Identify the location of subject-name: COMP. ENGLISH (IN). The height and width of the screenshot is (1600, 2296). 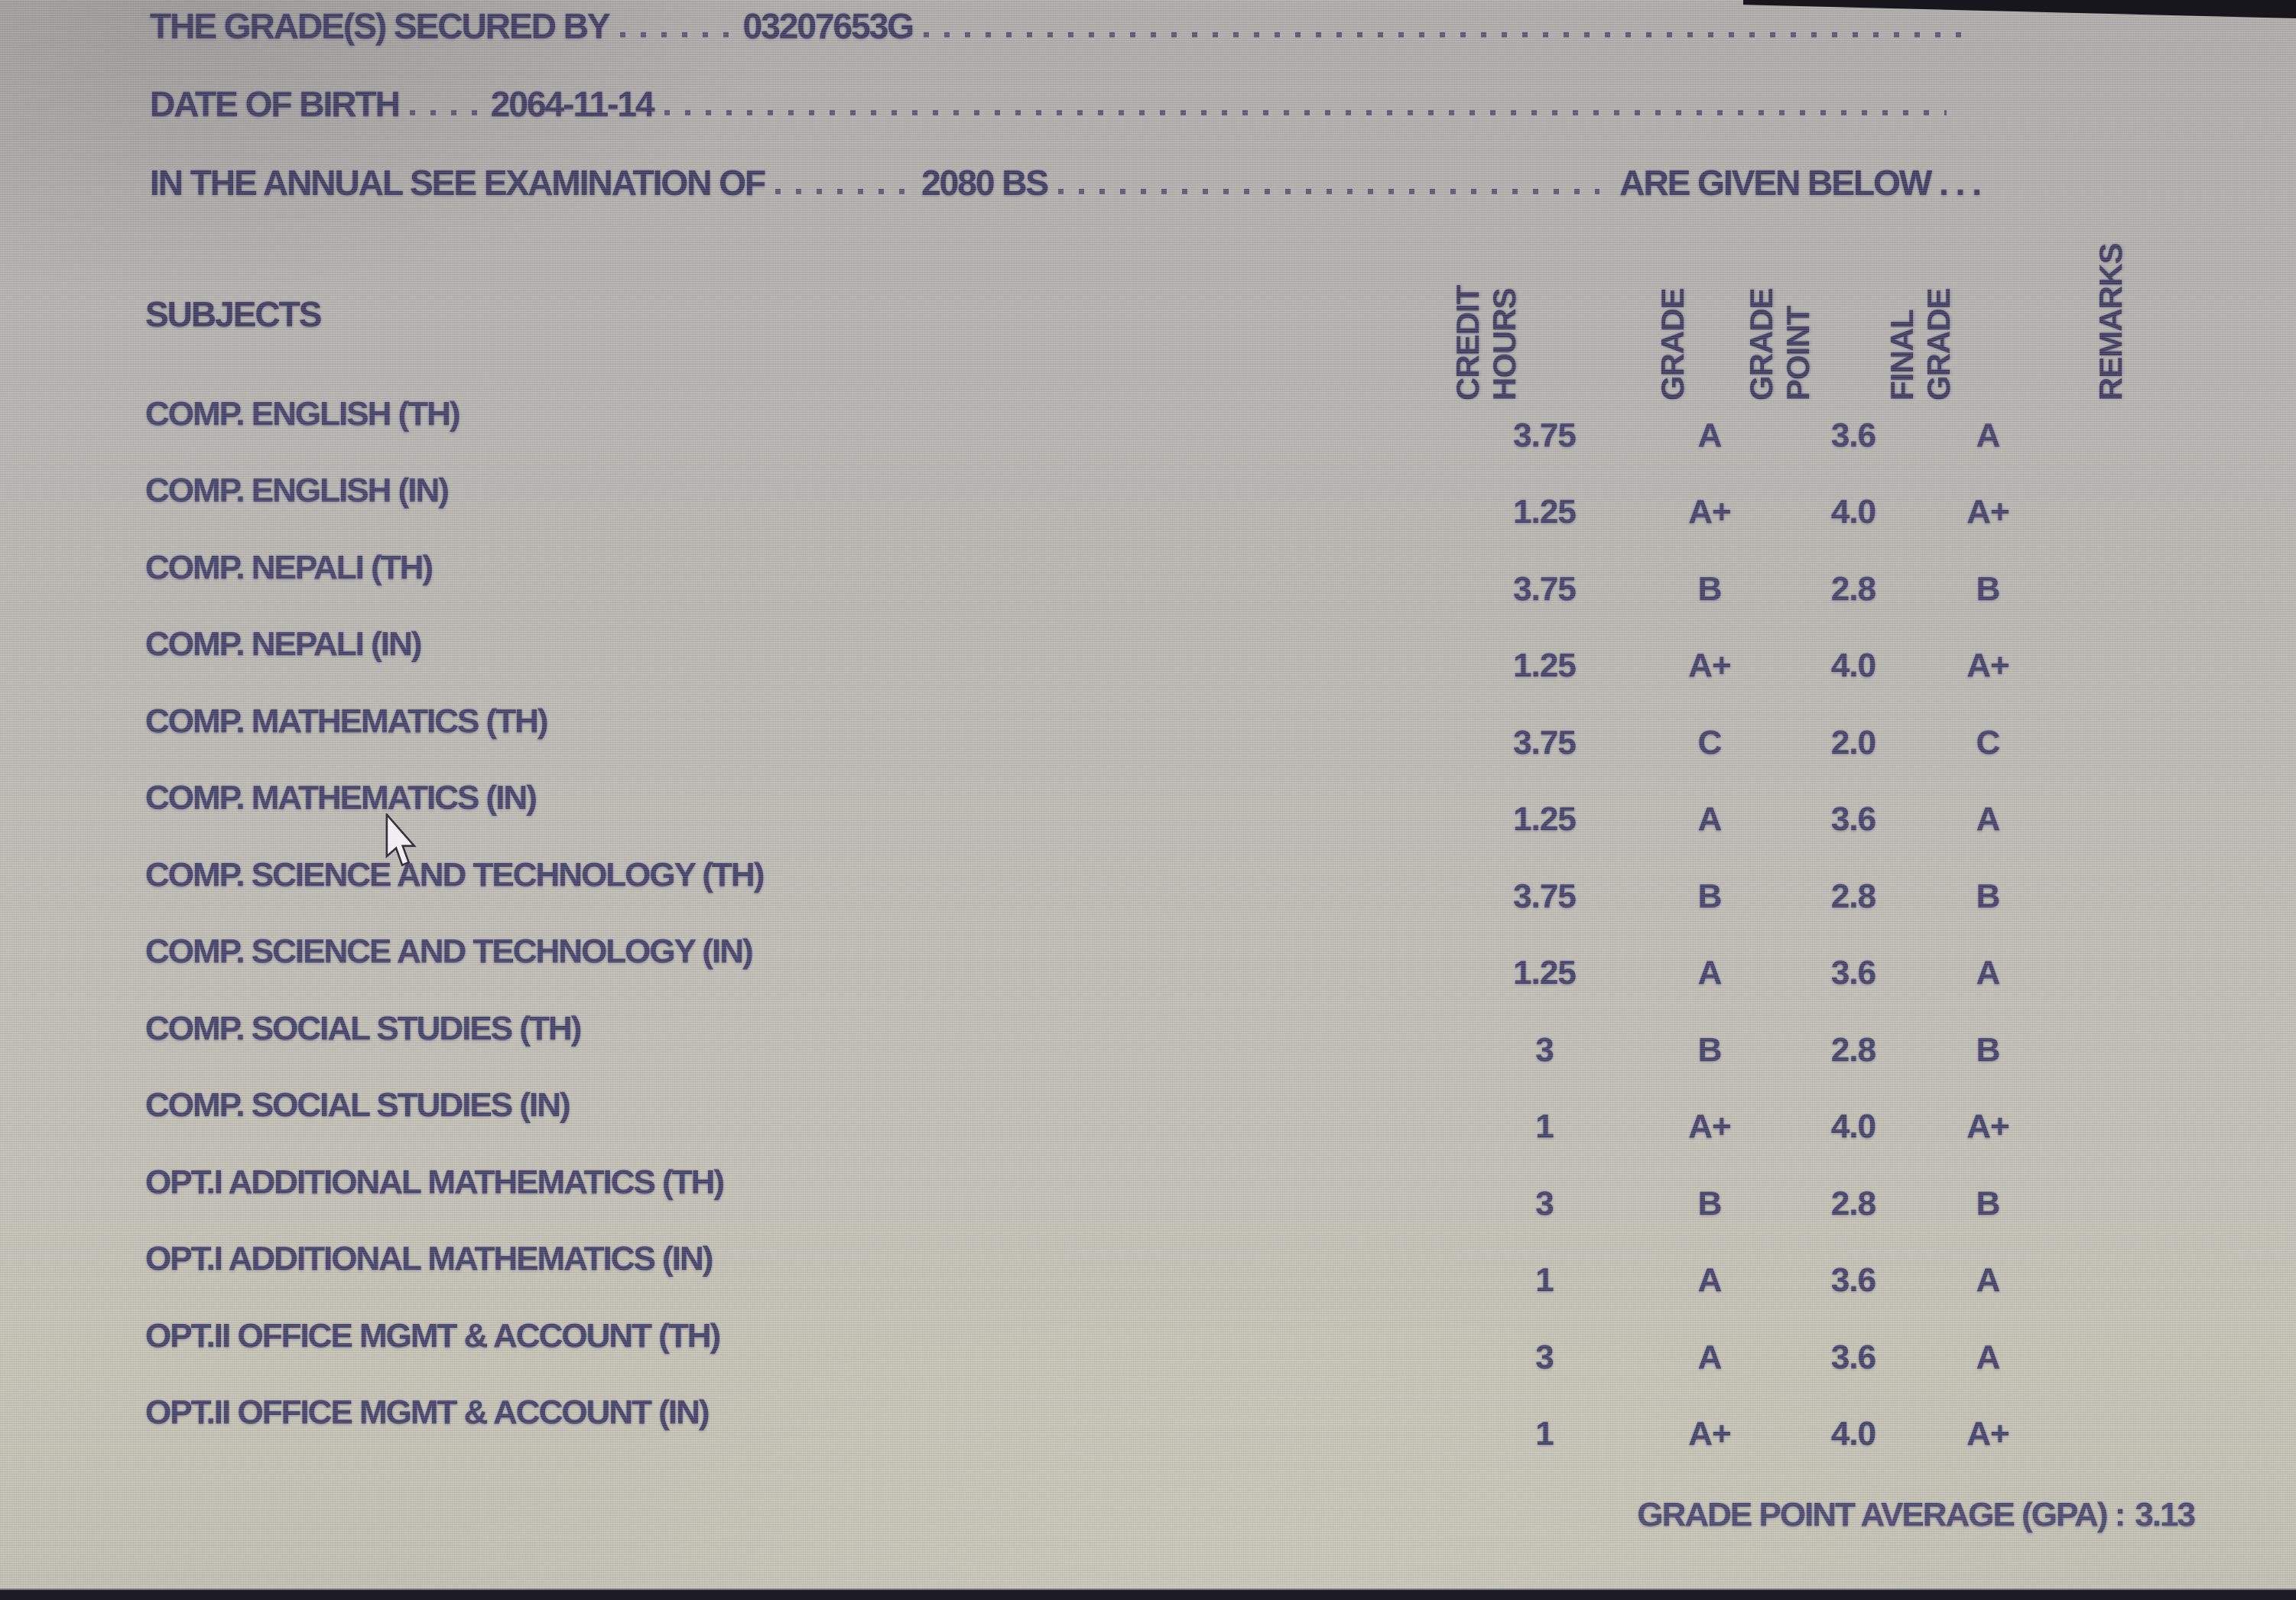
(297, 490).